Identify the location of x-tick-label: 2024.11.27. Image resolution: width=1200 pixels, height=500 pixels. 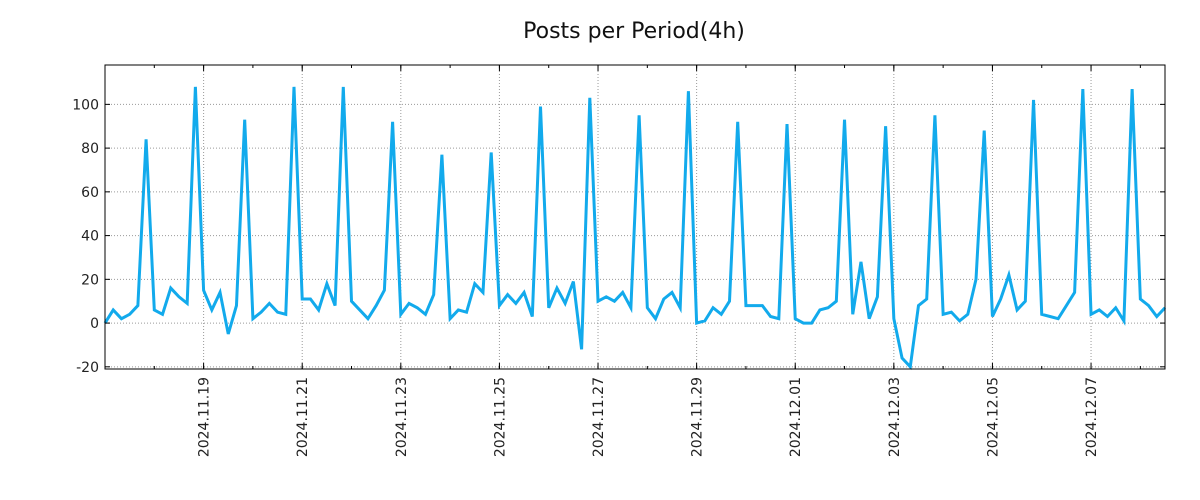
(599, 417).